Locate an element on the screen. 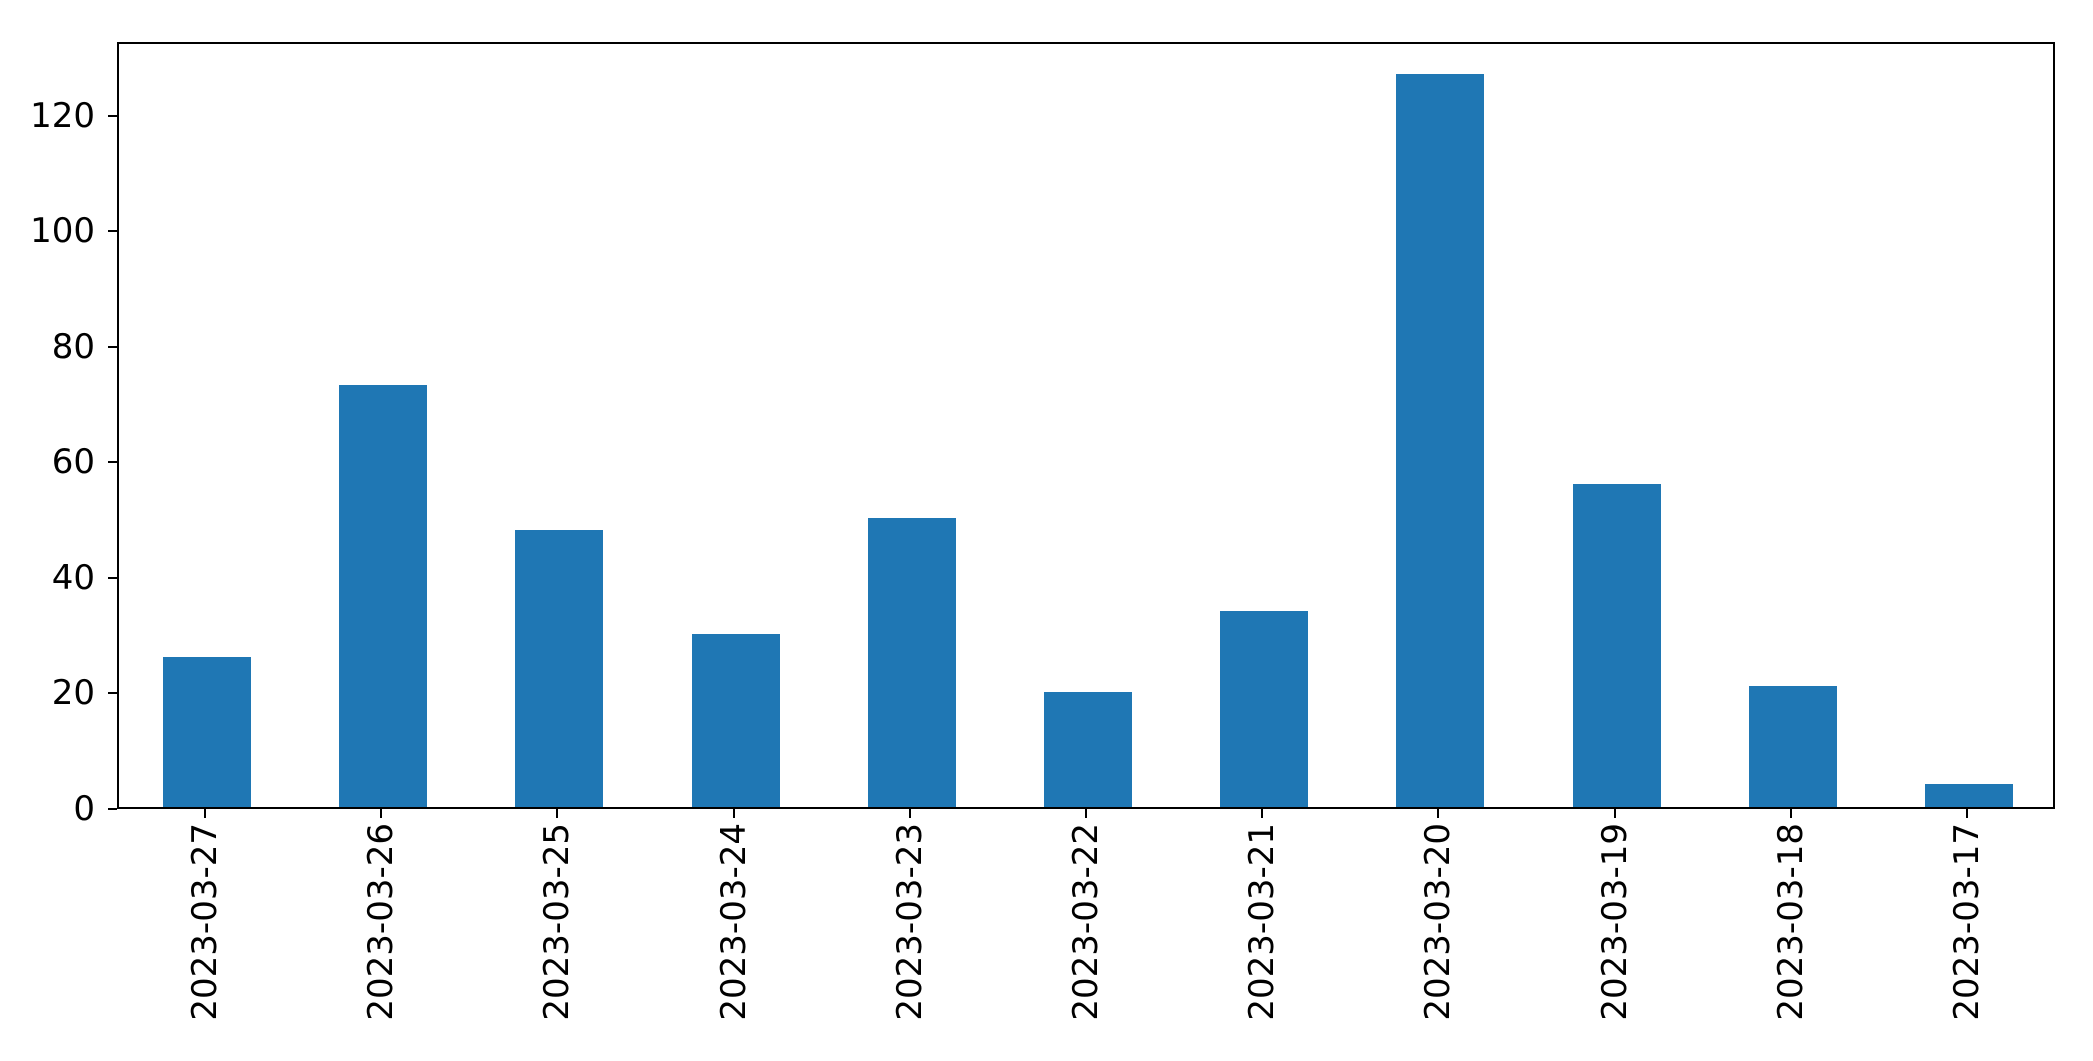  x-tick-label: 2023-03-24 is located at coordinates (733, 922).